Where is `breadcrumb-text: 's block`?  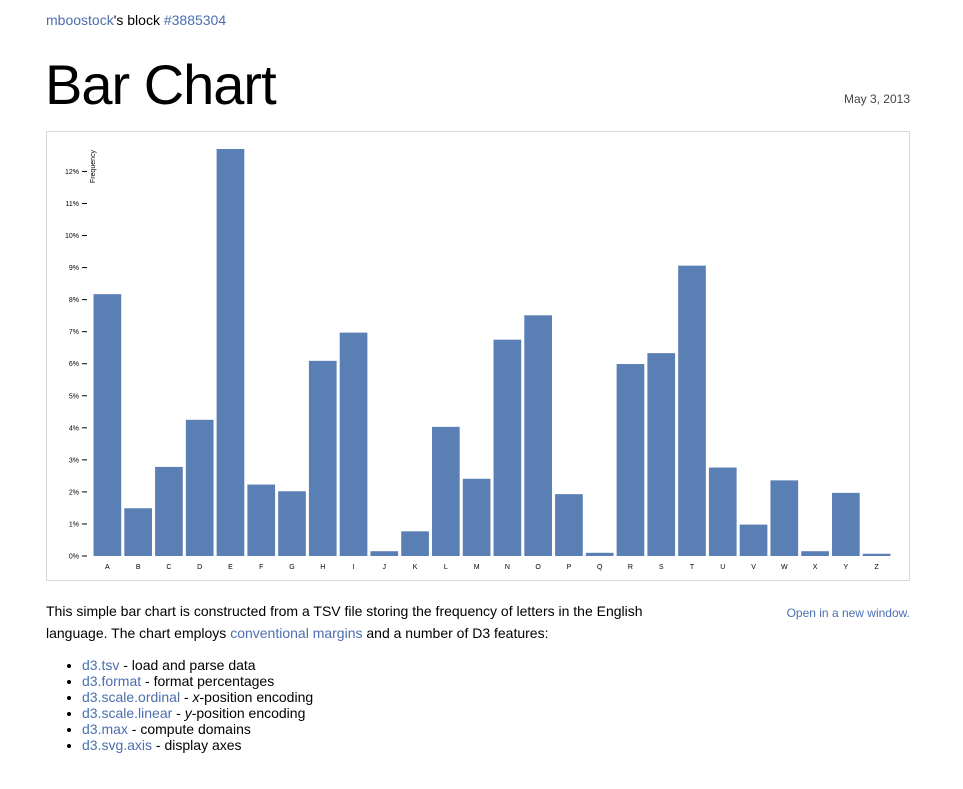 breadcrumb-text: 's block is located at coordinates (138, 20).